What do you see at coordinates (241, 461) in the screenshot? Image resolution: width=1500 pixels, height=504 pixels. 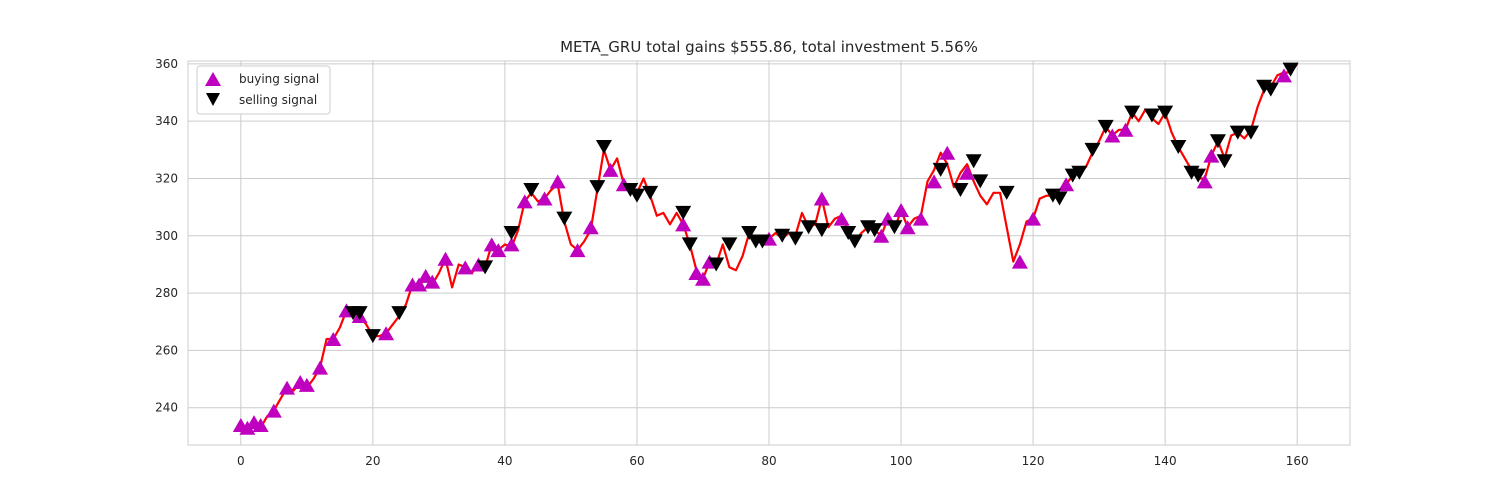 I see `x-tick-label: 0` at bounding box center [241, 461].